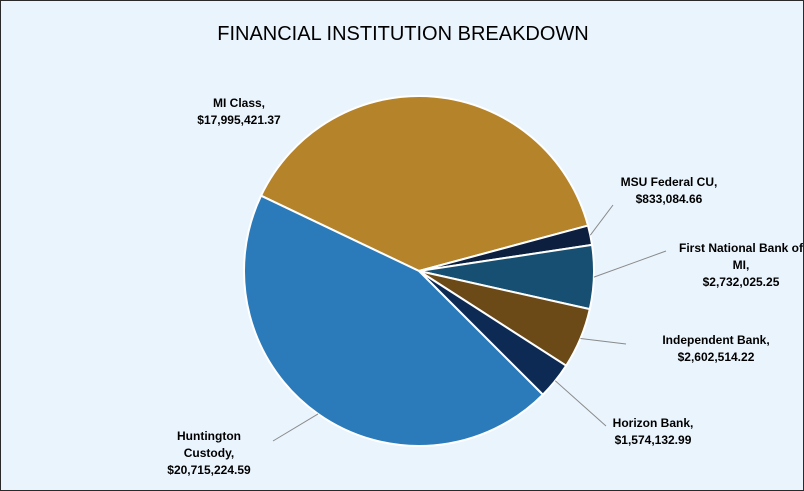 This screenshot has width=804, height=491. I want to click on data-label: Independent Bank, $2,602,514.22, so click(716, 349).